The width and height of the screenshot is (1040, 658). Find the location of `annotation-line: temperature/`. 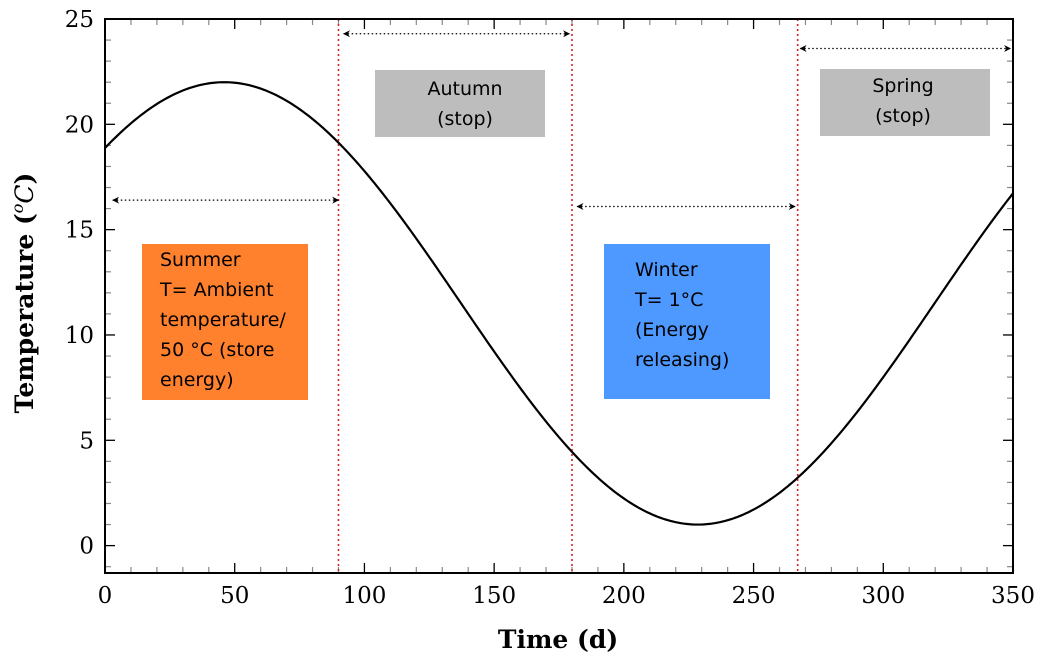

annotation-line: temperature/ is located at coordinates (223, 320).